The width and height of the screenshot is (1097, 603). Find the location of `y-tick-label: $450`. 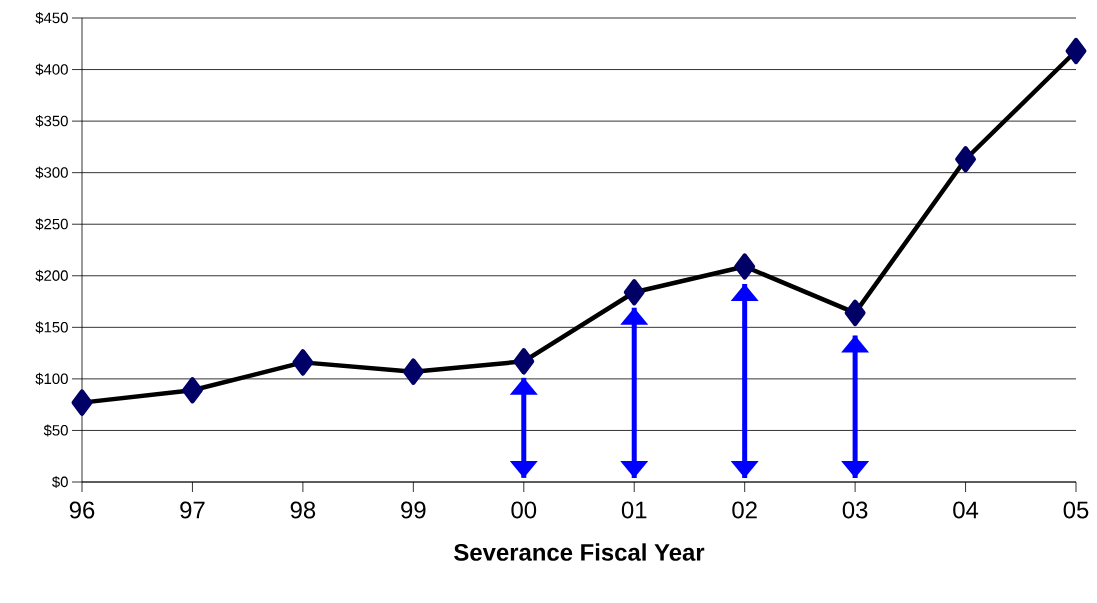

y-tick-label: $450 is located at coordinates (51, 18).